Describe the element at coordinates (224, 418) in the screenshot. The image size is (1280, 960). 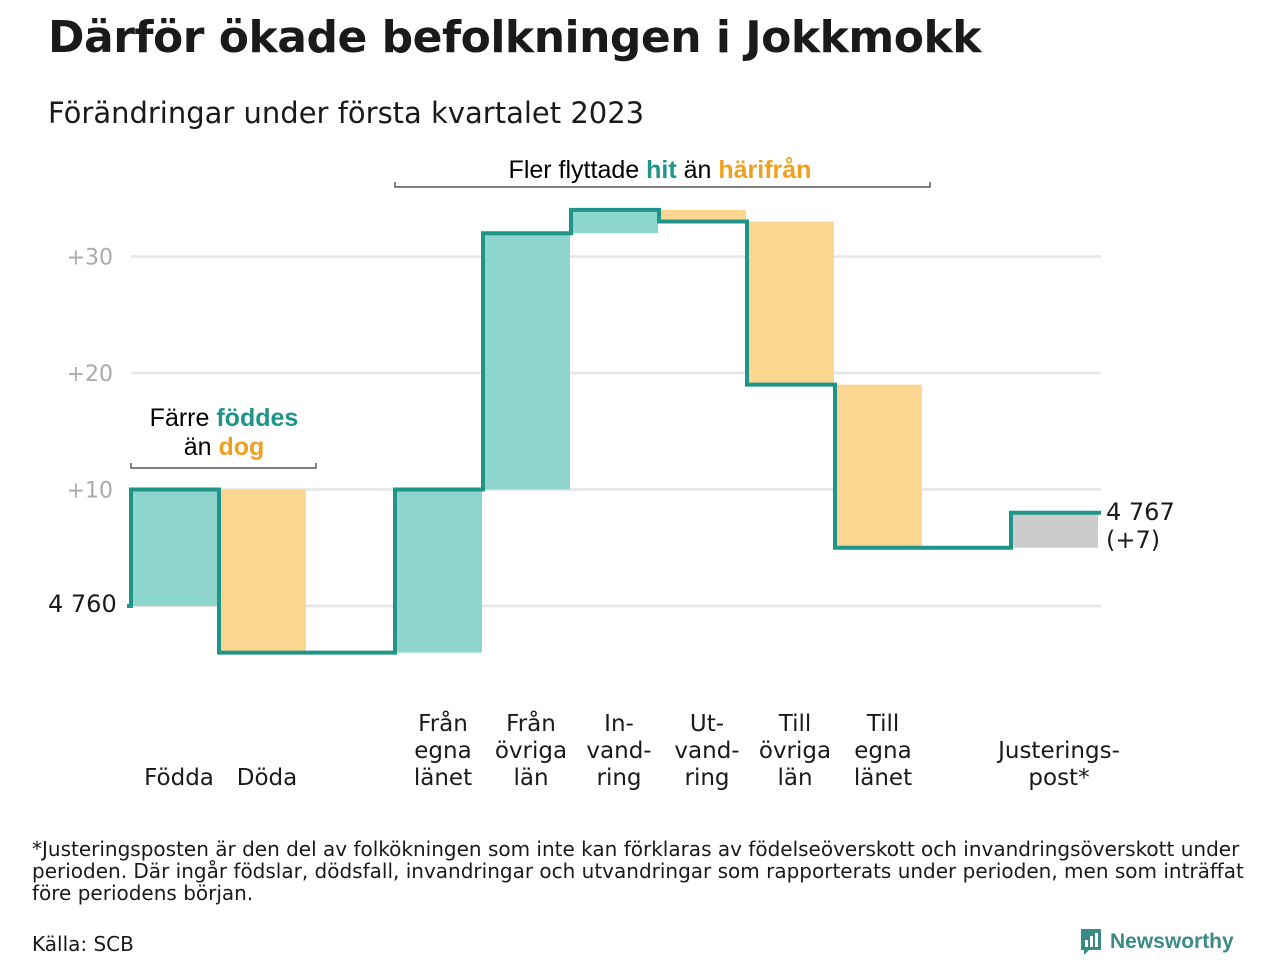
I see `annotation-births-deaths-line1: Färre föddes` at that location.